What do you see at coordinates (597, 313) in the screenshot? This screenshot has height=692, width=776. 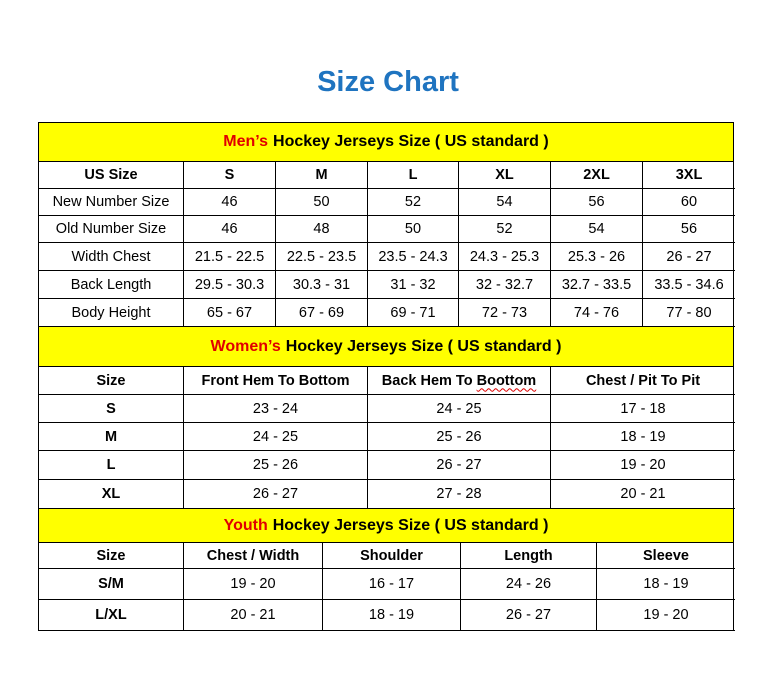 I see `mens-value-cell: 74 - 76` at bounding box center [597, 313].